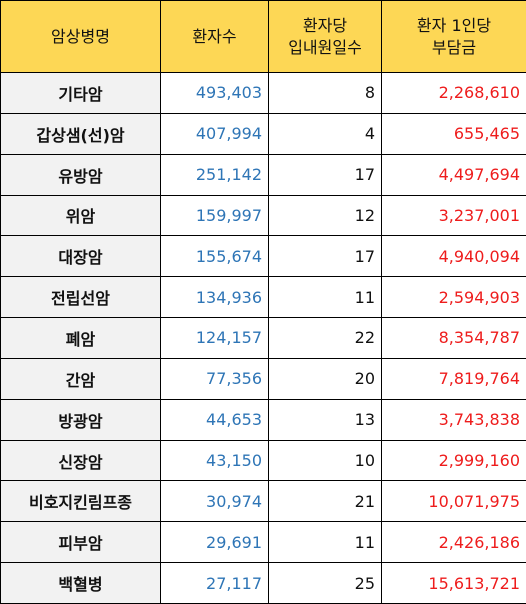 The width and height of the screenshot is (526, 604). What do you see at coordinates (80, 215) in the screenshot?
I see `cell-cancer-name: 위암` at bounding box center [80, 215].